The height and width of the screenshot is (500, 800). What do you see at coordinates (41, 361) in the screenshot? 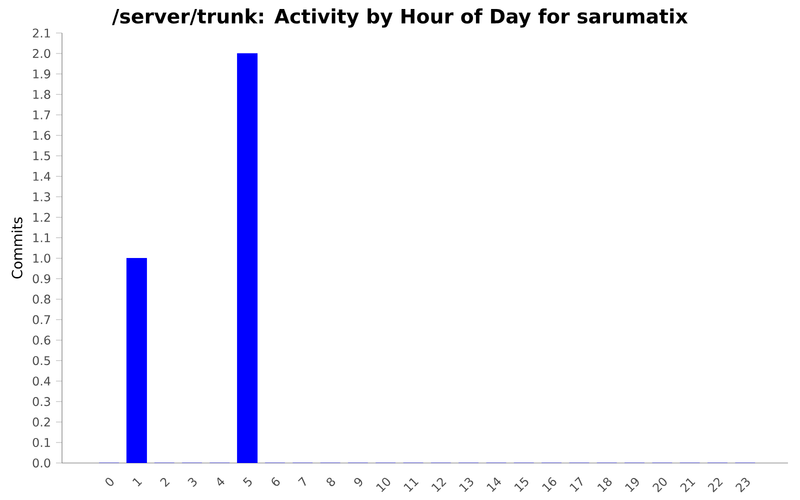
I see `y-tick-label: 0.5` at bounding box center [41, 361].